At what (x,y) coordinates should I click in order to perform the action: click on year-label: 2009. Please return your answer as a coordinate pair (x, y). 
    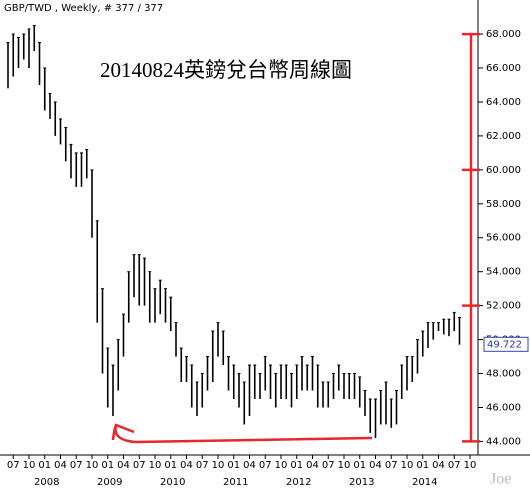
    Looking at the image, I should click on (109, 482).